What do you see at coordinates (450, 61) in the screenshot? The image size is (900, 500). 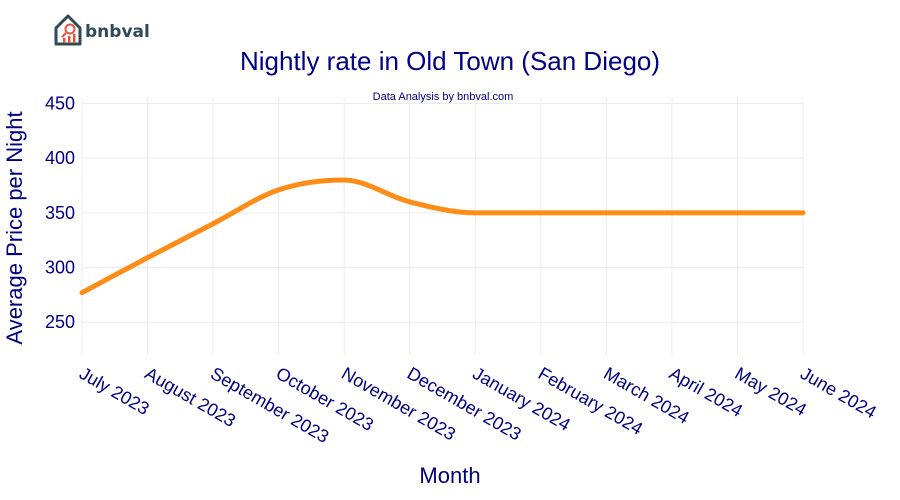 I see `chart-title: Nightly rate in Old Town (San Diego)` at bounding box center [450, 61].